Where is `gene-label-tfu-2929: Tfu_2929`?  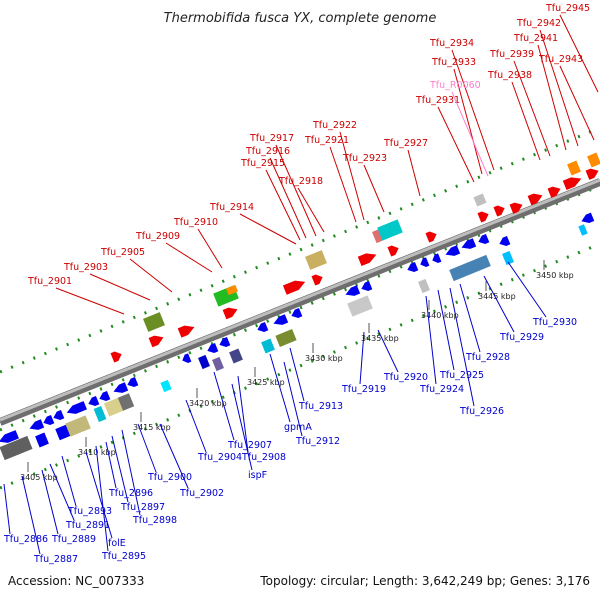
gene-label-tfu-2929: Tfu_2929 is located at coordinates (521, 337).